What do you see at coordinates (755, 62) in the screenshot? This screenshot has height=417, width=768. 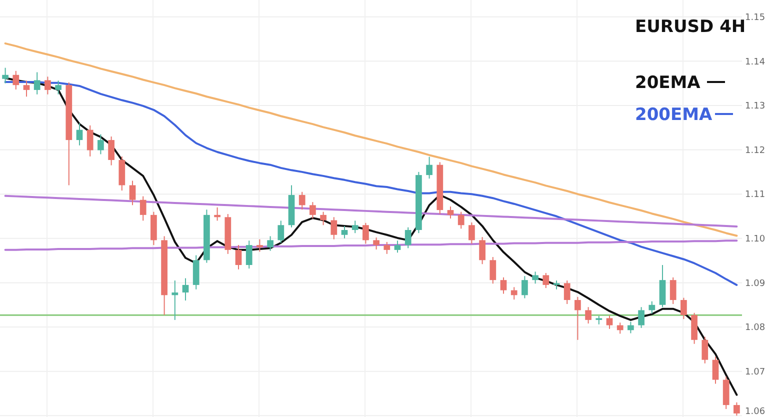 I see `y-tick-label: 1.14` at bounding box center [755, 62].